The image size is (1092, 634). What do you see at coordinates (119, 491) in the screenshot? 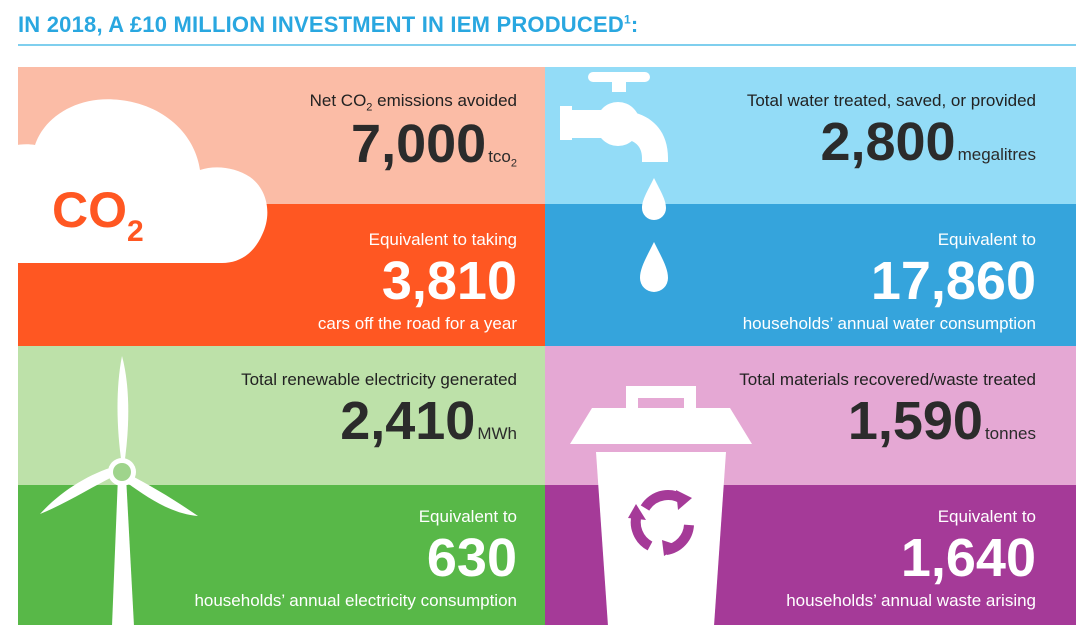
I see `wind-turbine-icon` at bounding box center [119, 491].